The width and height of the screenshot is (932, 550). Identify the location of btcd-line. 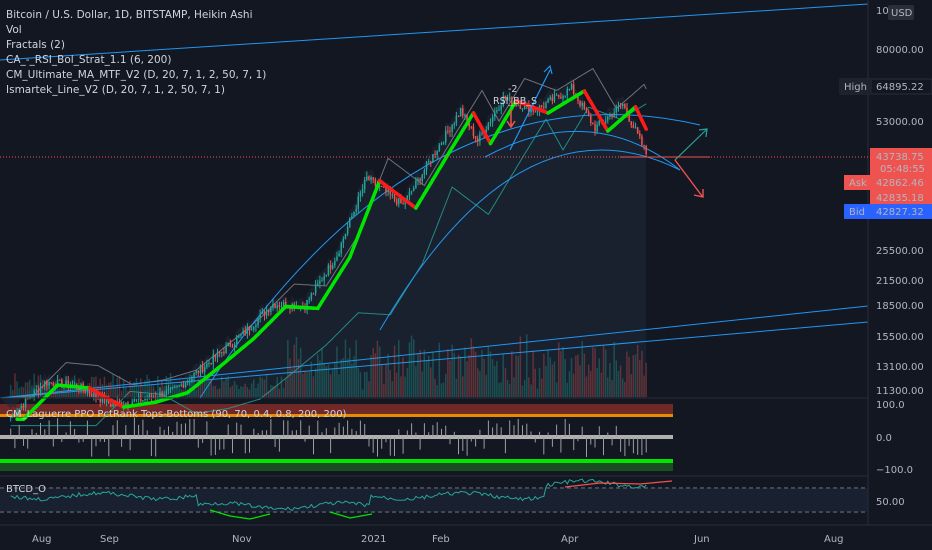
(328, 495).